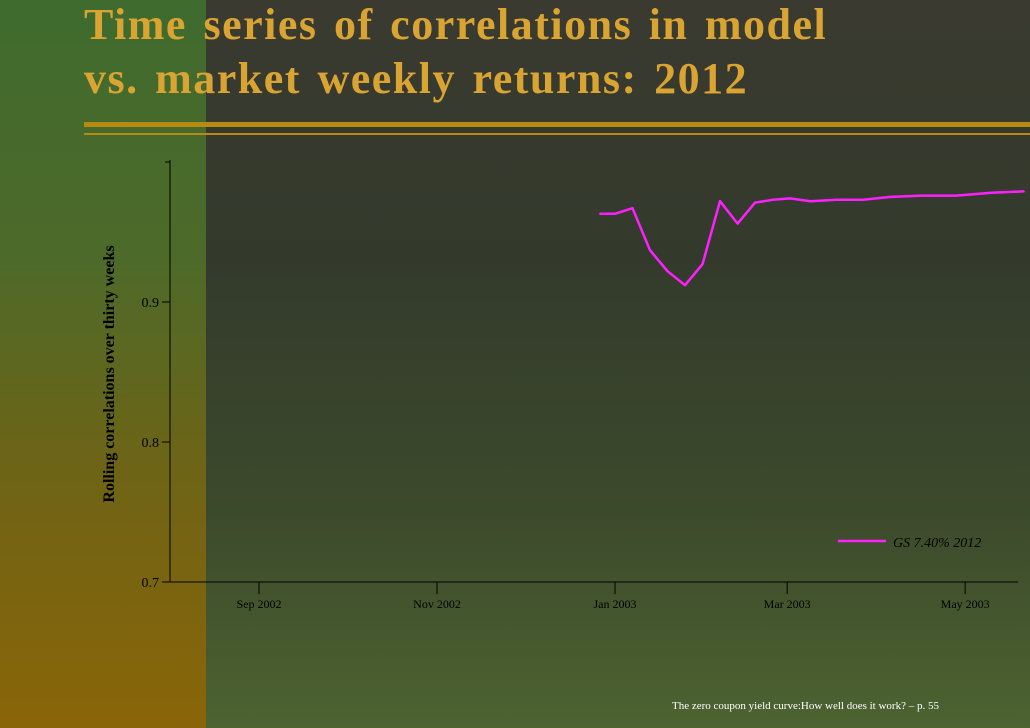 Image resolution: width=1030 pixels, height=728 pixels. I want to click on x-tick-label-3: Mar 2003, so click(787, 604).